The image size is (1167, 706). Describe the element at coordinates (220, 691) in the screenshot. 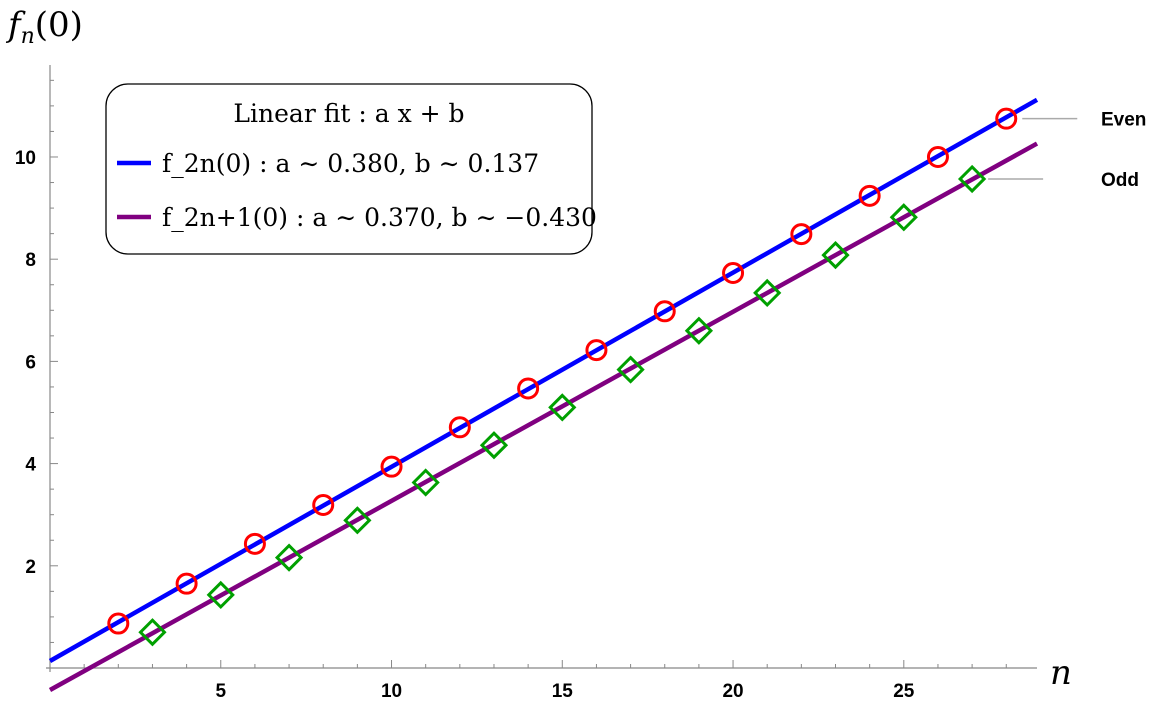

I see `x-tick-label: 5` at that location.